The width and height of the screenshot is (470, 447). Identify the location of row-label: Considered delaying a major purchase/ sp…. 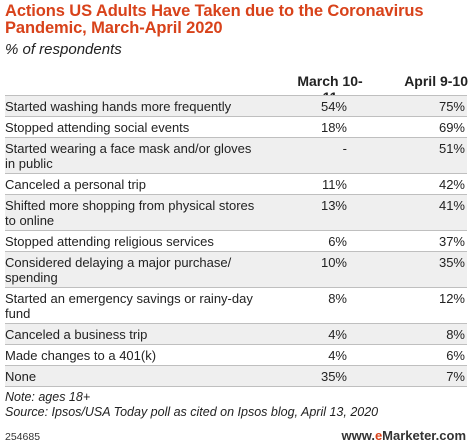
(118, 270).